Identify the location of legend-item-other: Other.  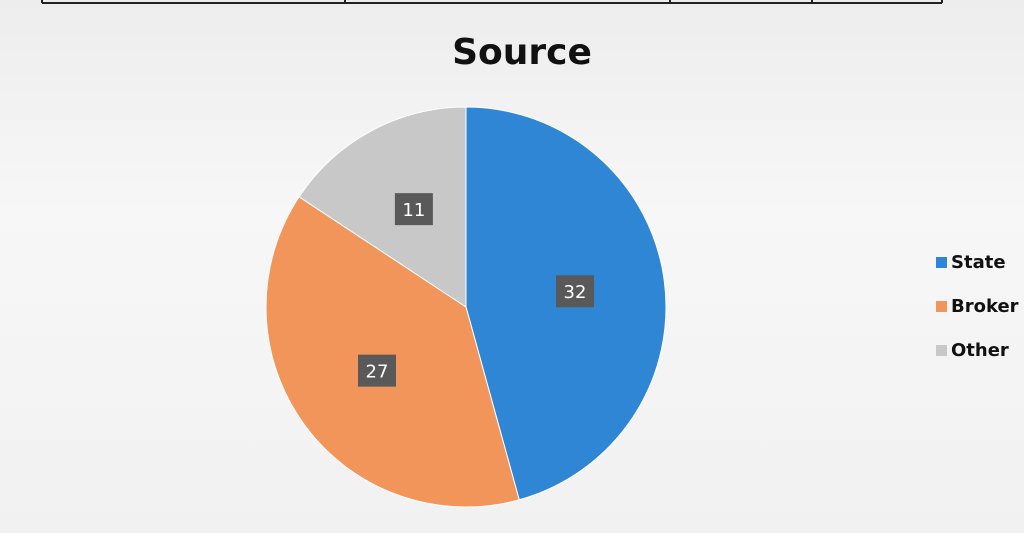
(972, 350).